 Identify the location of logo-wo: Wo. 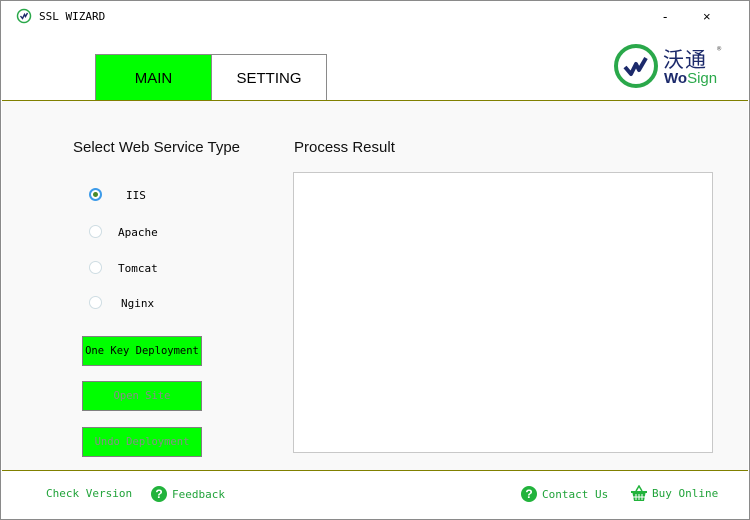
(676, 78).